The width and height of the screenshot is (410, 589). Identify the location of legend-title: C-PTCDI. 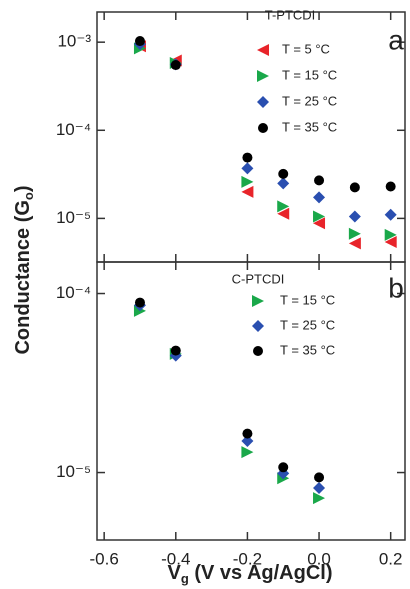
(258, 278).